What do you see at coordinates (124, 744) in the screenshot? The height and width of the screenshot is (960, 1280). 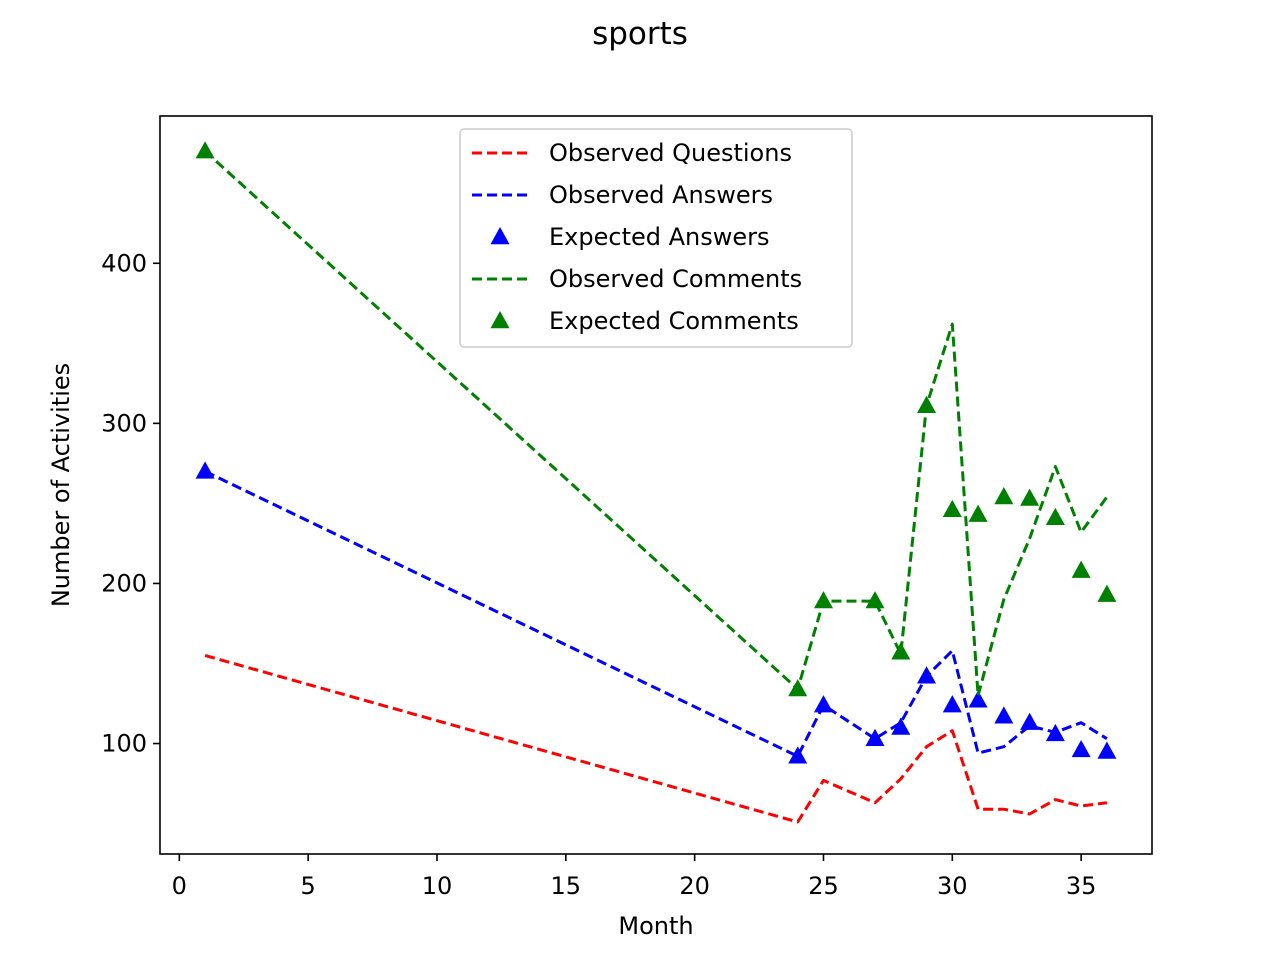 I see `y-tick-label: 100` at bounding box center [124, 744].